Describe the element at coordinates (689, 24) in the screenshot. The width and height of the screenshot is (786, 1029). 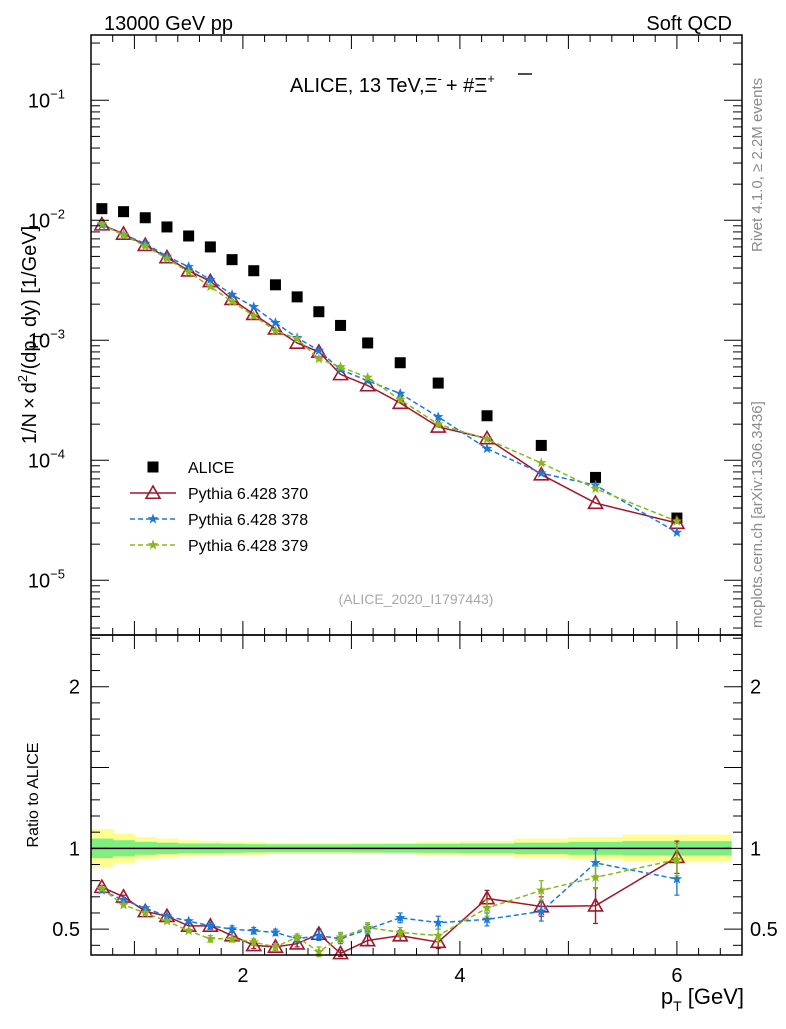
I see `header-right: Soft QCD` at that location.